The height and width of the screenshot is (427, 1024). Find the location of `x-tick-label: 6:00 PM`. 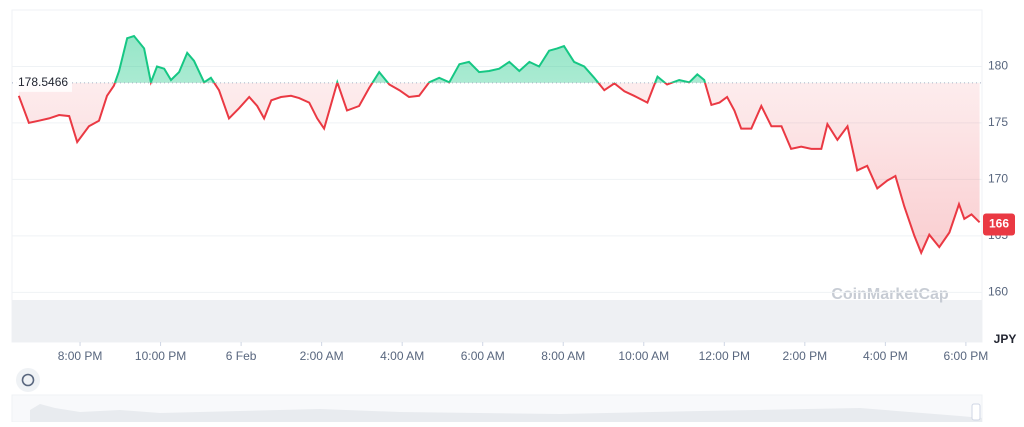

x-tick-label: 6:00 PM is located at coordinates (966, 356).